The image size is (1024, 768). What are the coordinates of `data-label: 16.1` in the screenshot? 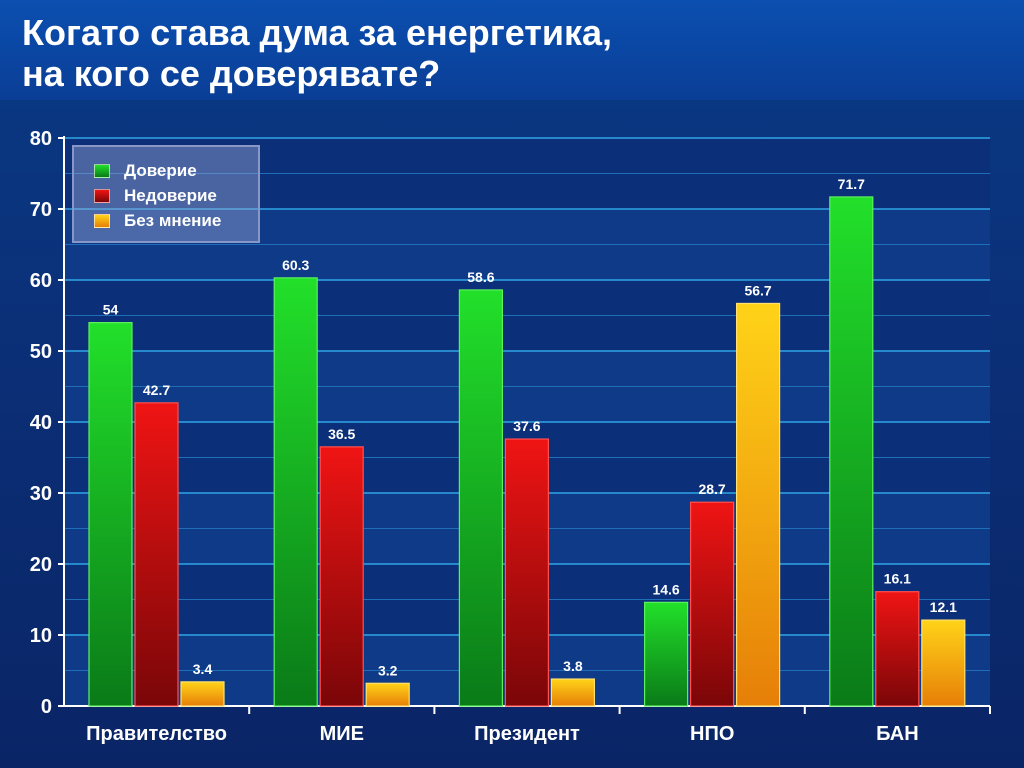 It's located at (897, 579).